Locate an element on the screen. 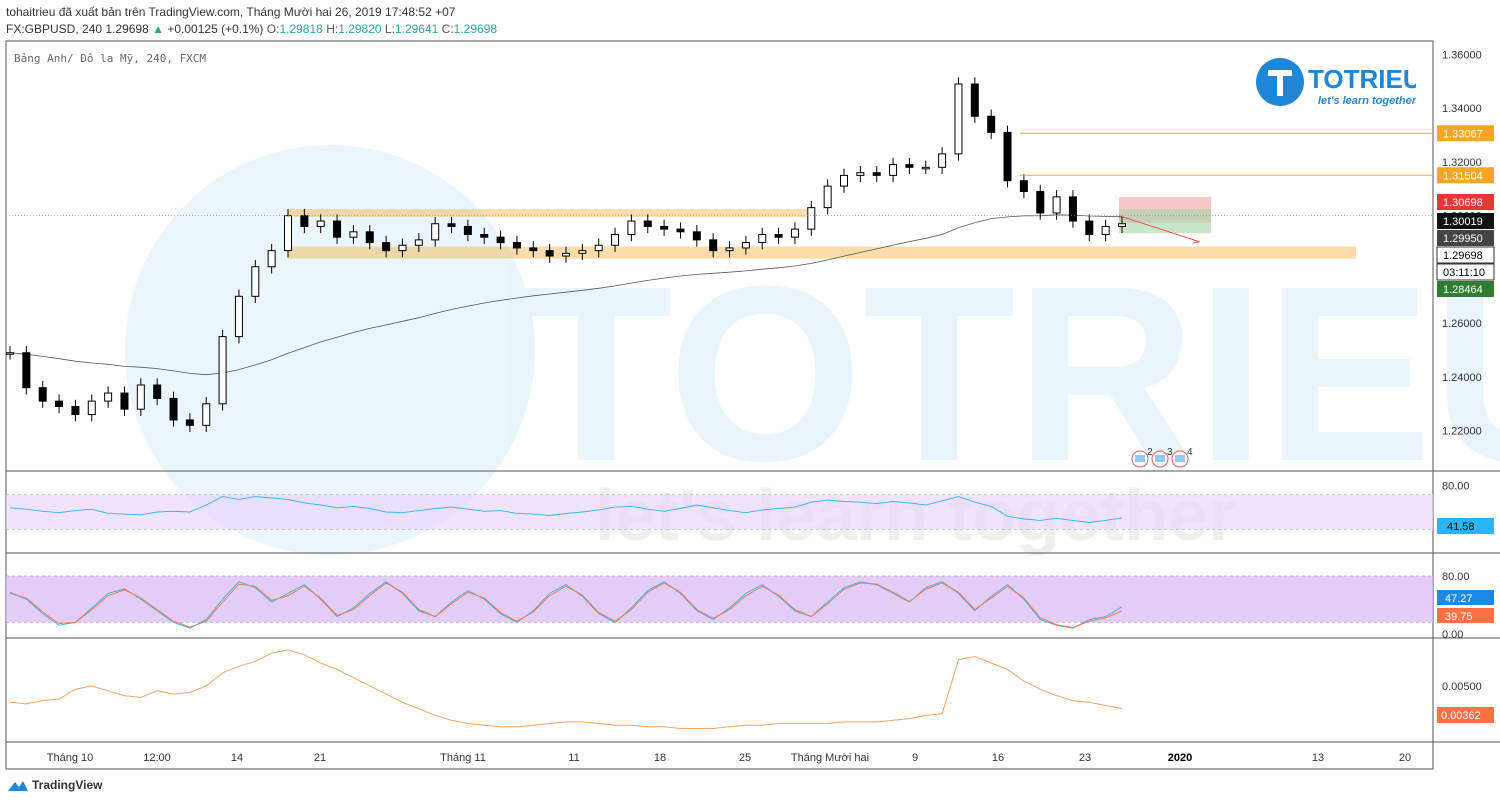 Image resolution: width=1500 pixels, height=804 pixels. pane-title: Bảng Anh/ Đô la Mỹ, 240, FXCM is located at coordinates (110, 58).